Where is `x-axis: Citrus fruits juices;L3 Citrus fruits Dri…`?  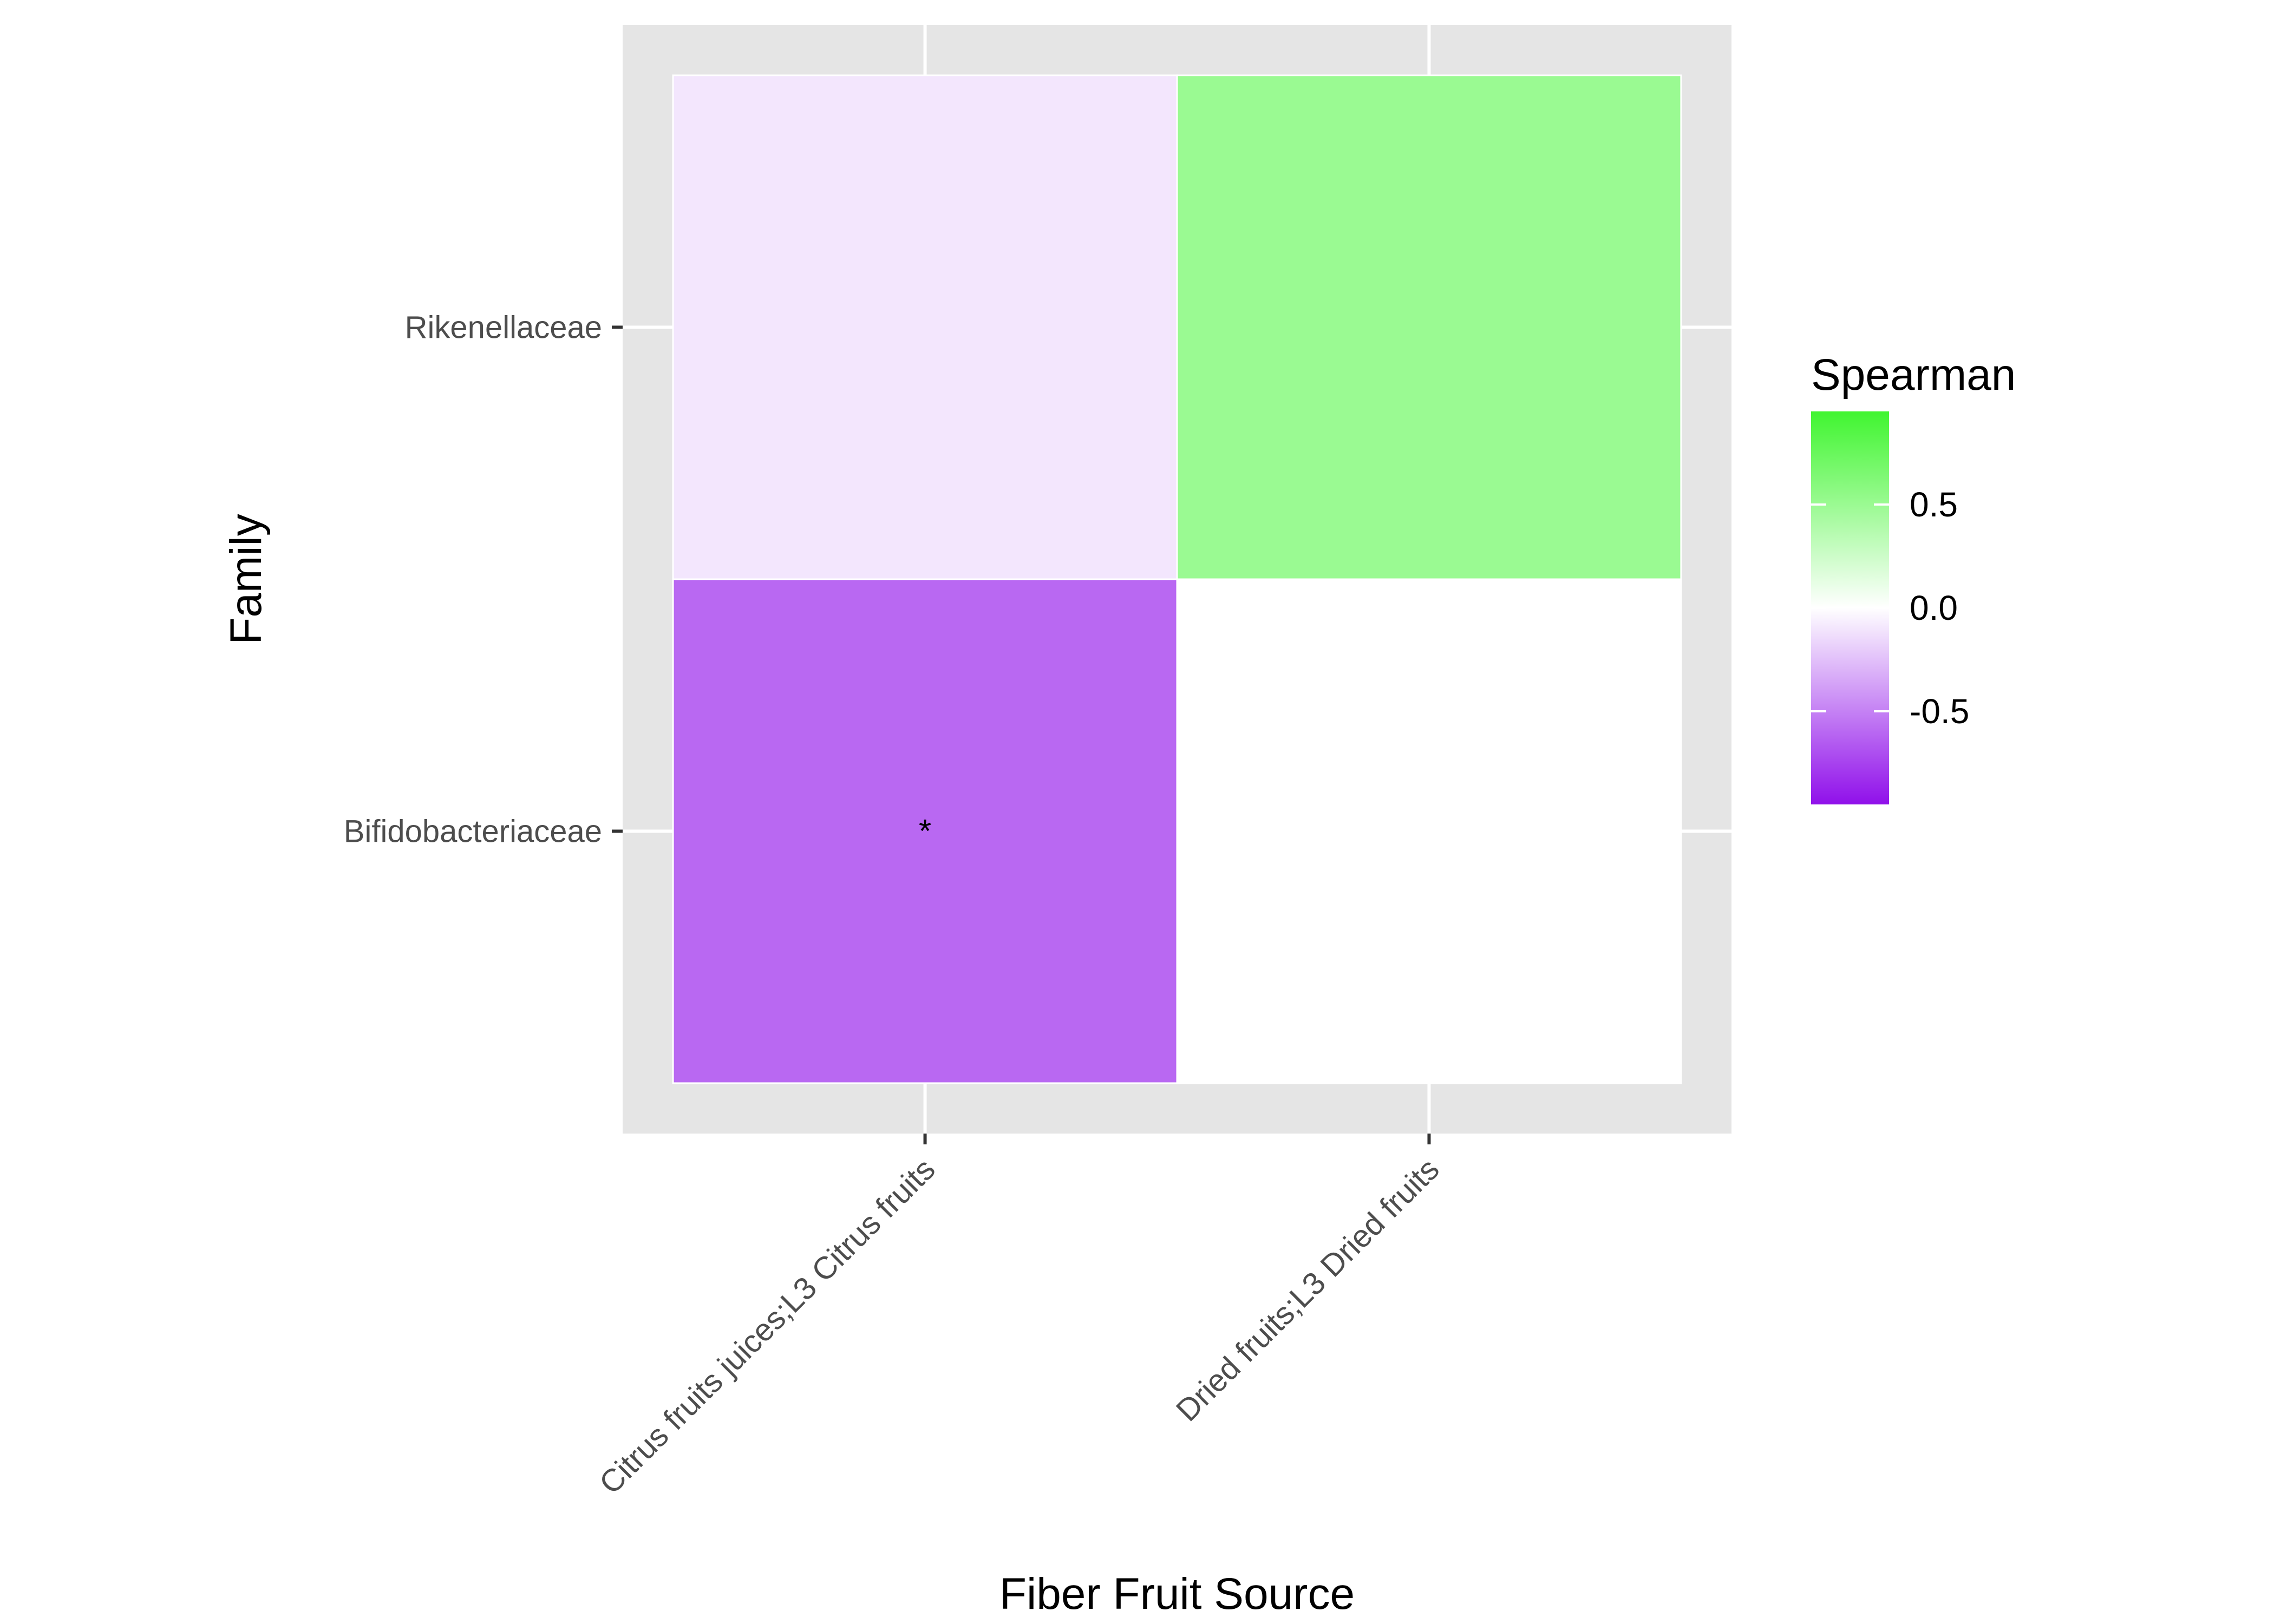
x-axis: Citrus fruits juices;L3 Citrus fruits Dri… is located at coordinates (1019, 1317).